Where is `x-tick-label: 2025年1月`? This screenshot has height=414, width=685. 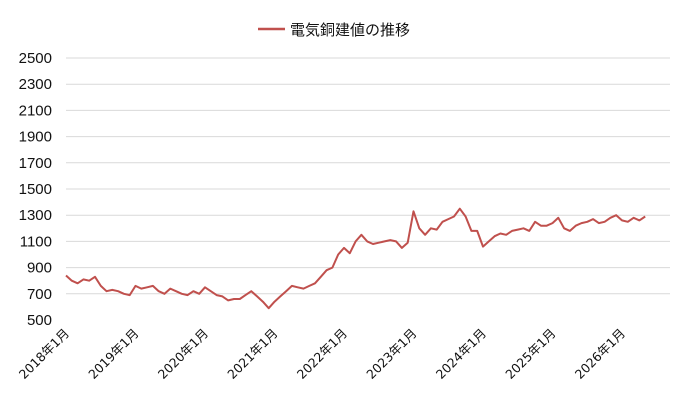 x-tick-label: 2025年1月 is located at coordinates (530, 354).